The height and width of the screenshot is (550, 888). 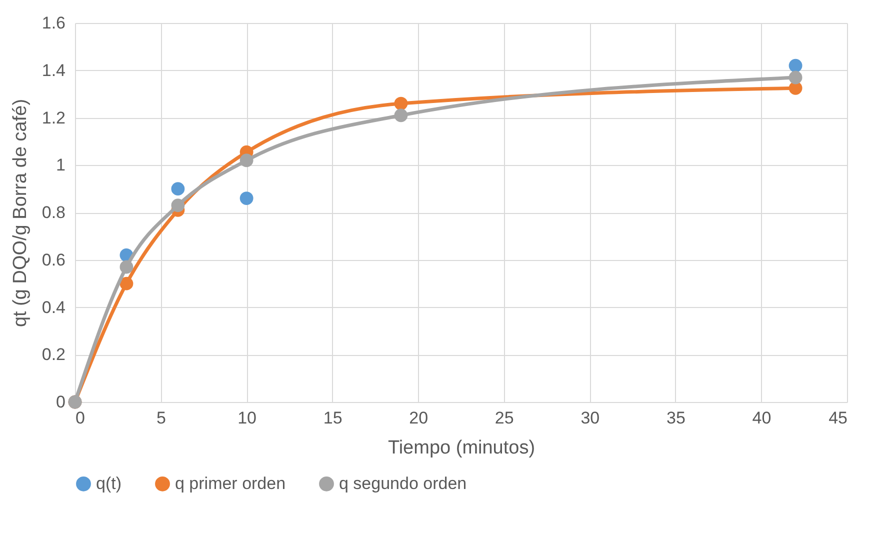 I want to click on x-tick-label: 30, so click(x=590, y=418).